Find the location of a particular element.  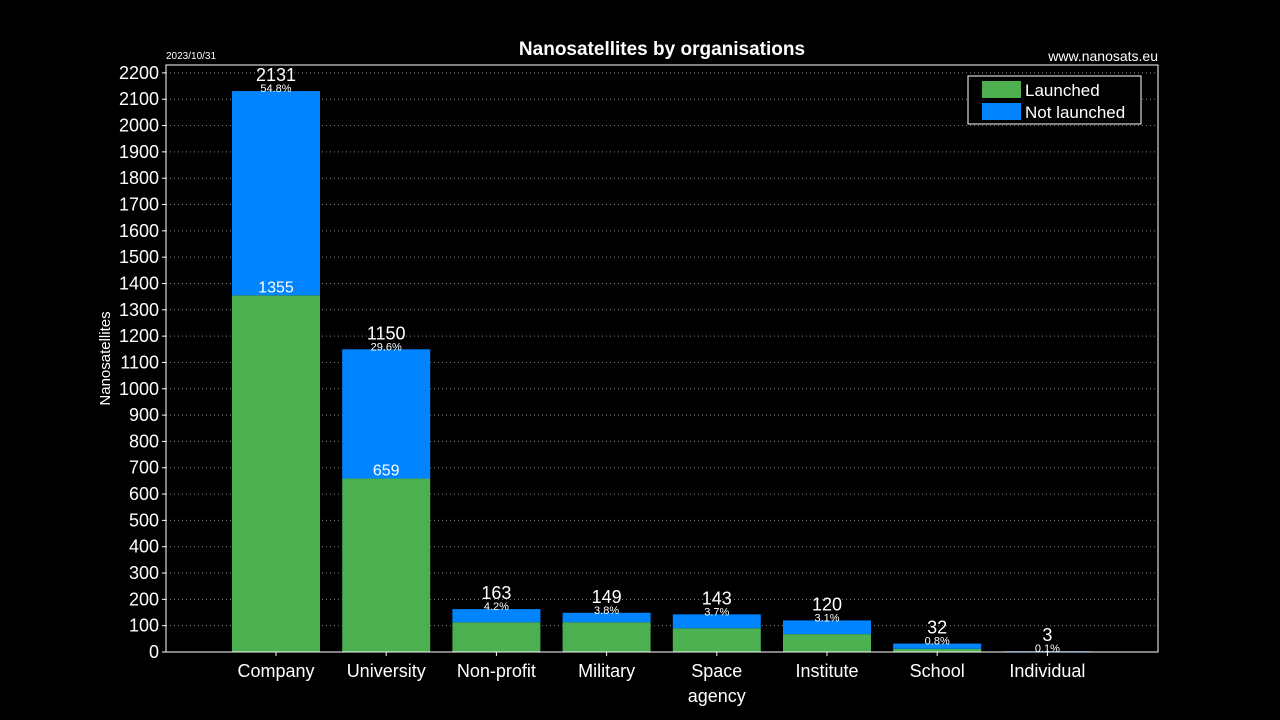

y-tick-label: 2000 is located at coordinates (139, 126).